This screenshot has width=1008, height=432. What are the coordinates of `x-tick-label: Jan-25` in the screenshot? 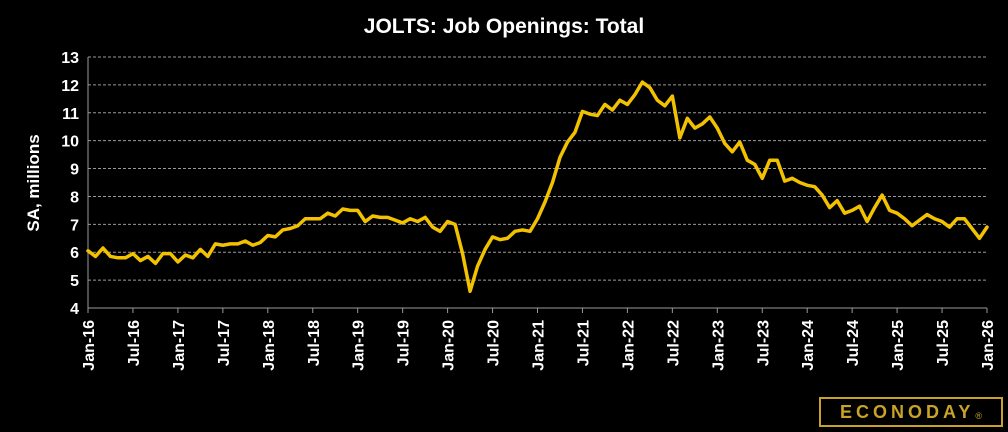 It's located at (898, 345).